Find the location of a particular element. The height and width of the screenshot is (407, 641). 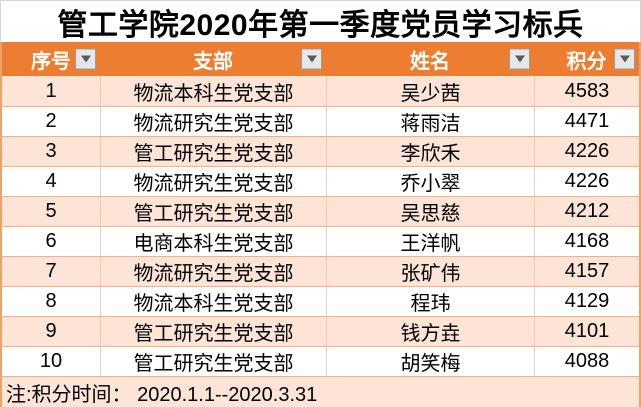

footnote-bar: 注:积分时间： 2020.1.1--2020.3.31 is located at coordinates (320, 391).